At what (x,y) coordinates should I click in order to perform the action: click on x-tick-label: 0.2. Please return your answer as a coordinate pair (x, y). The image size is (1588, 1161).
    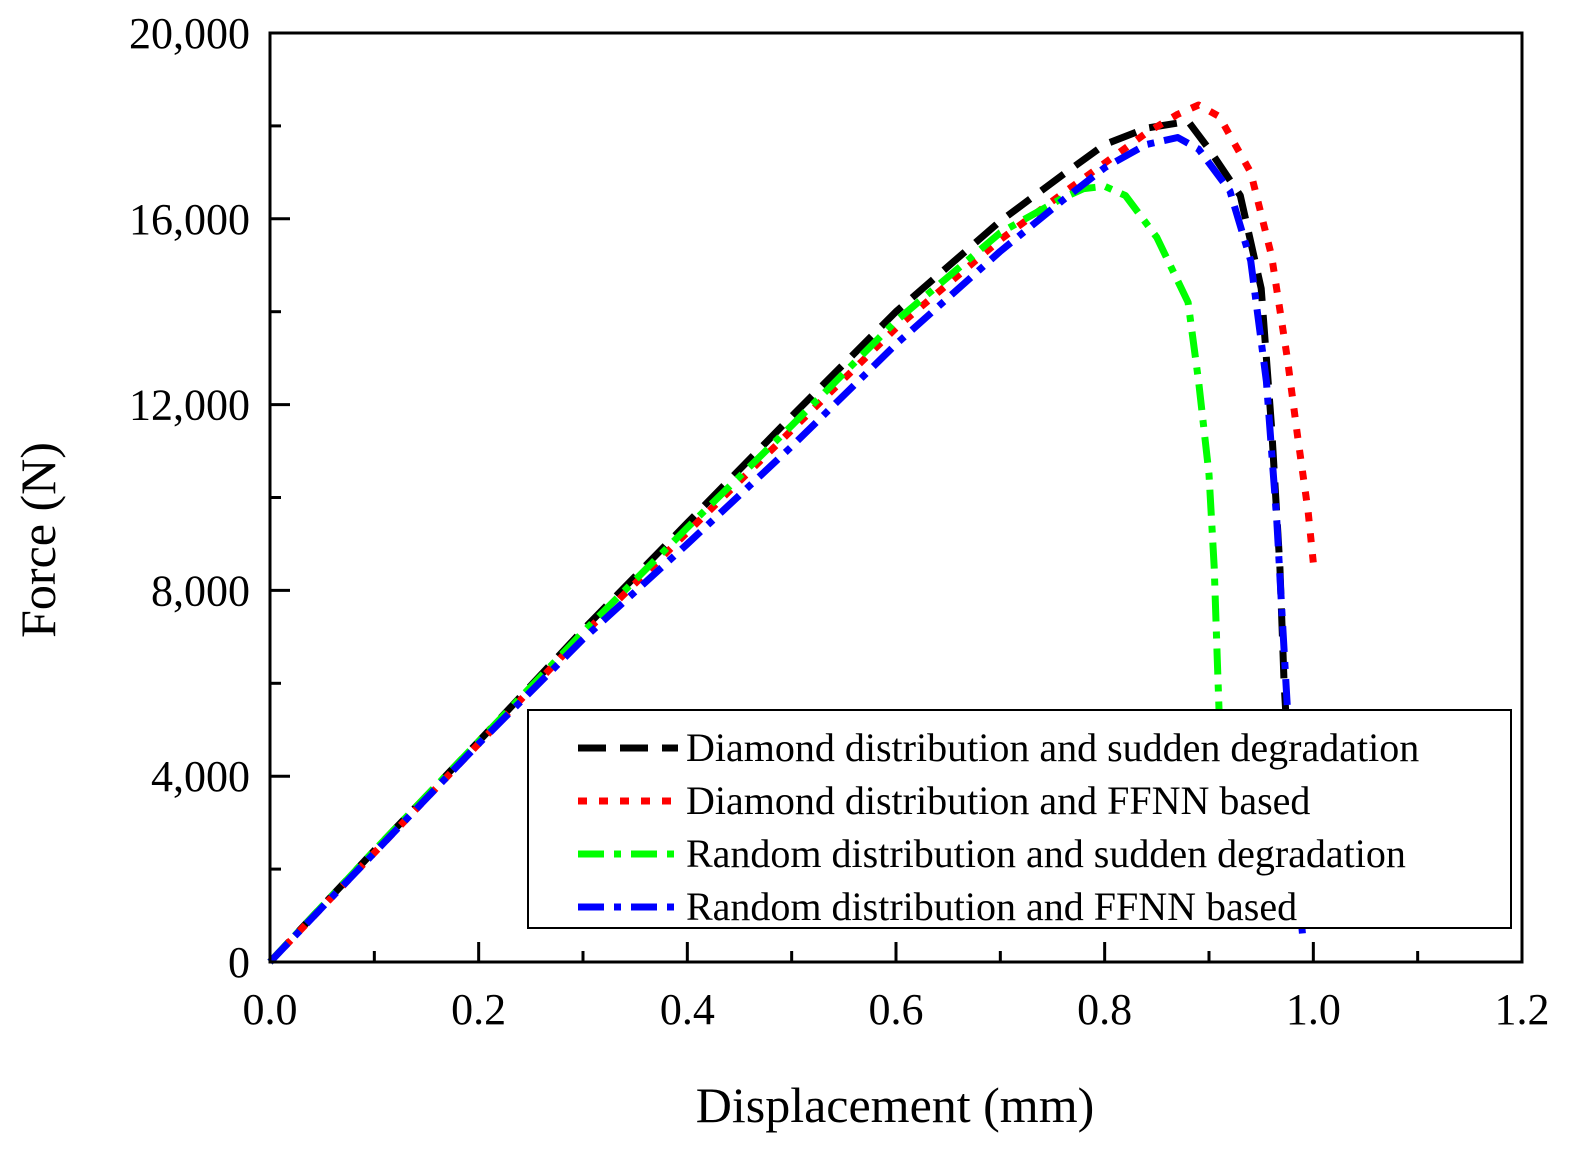
    Looking at the image, I should click on (478, 1009).